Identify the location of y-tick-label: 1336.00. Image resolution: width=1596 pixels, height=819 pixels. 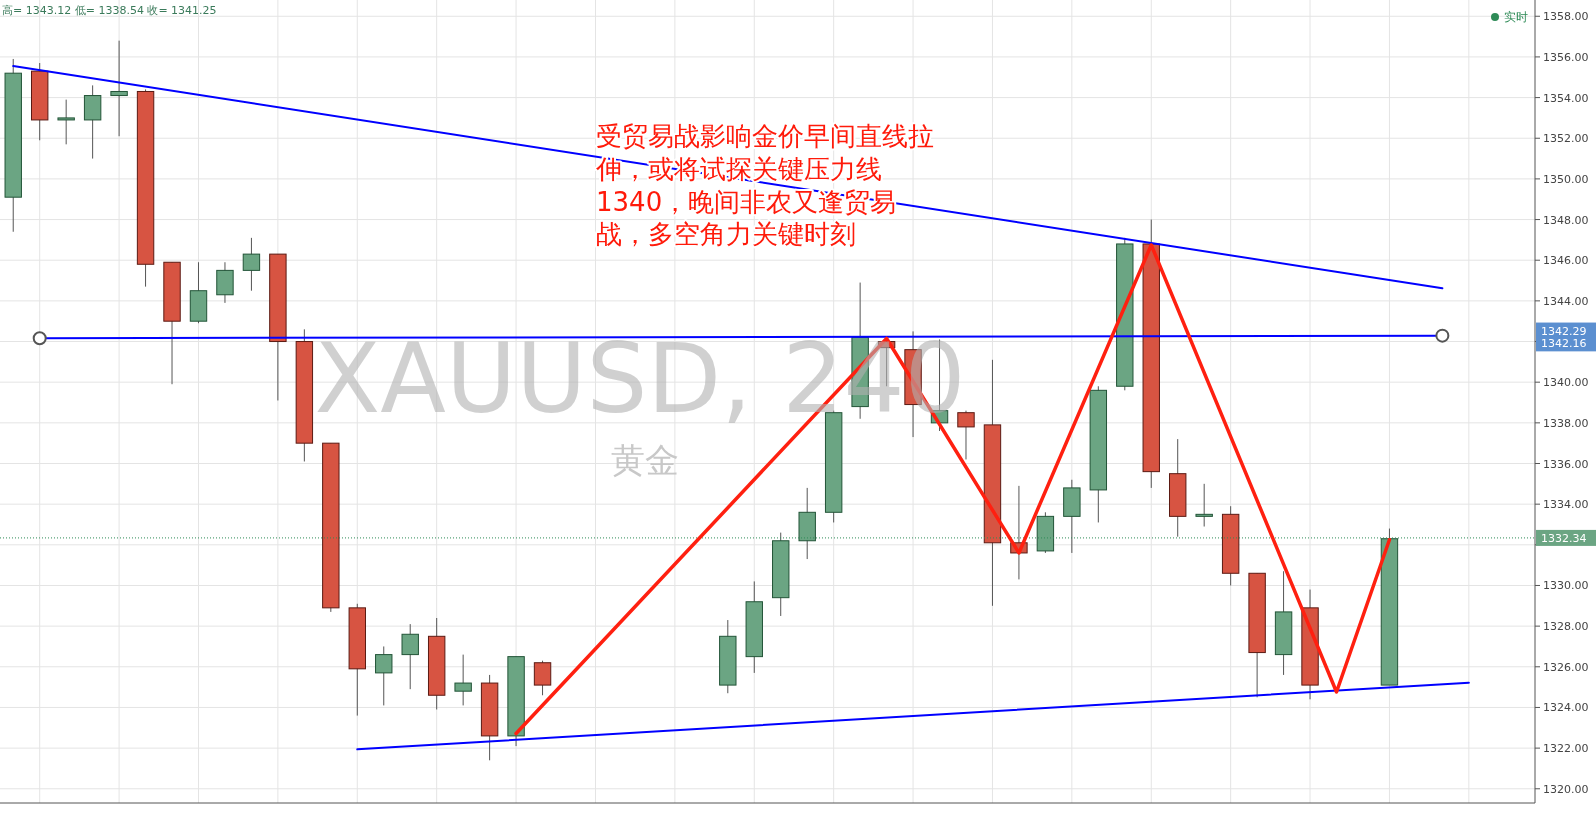
(1566, 464).